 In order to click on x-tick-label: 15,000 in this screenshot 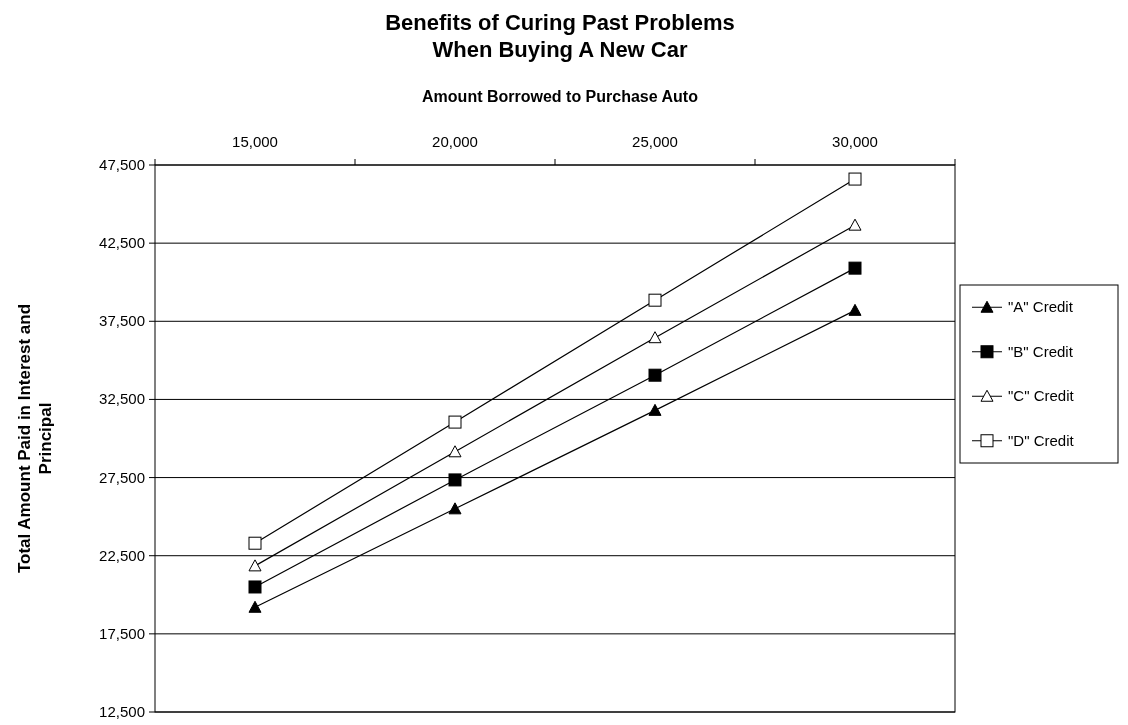, I will do `click(255, 141)`.